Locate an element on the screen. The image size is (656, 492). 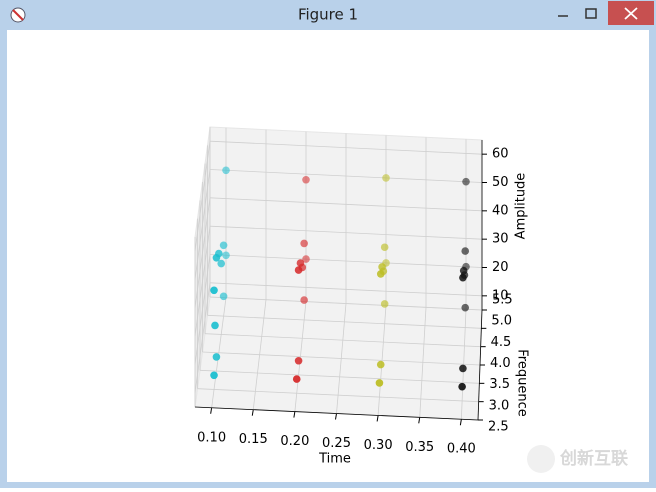
x-tick-label: 0.30 is located at coordinates (378, 445).